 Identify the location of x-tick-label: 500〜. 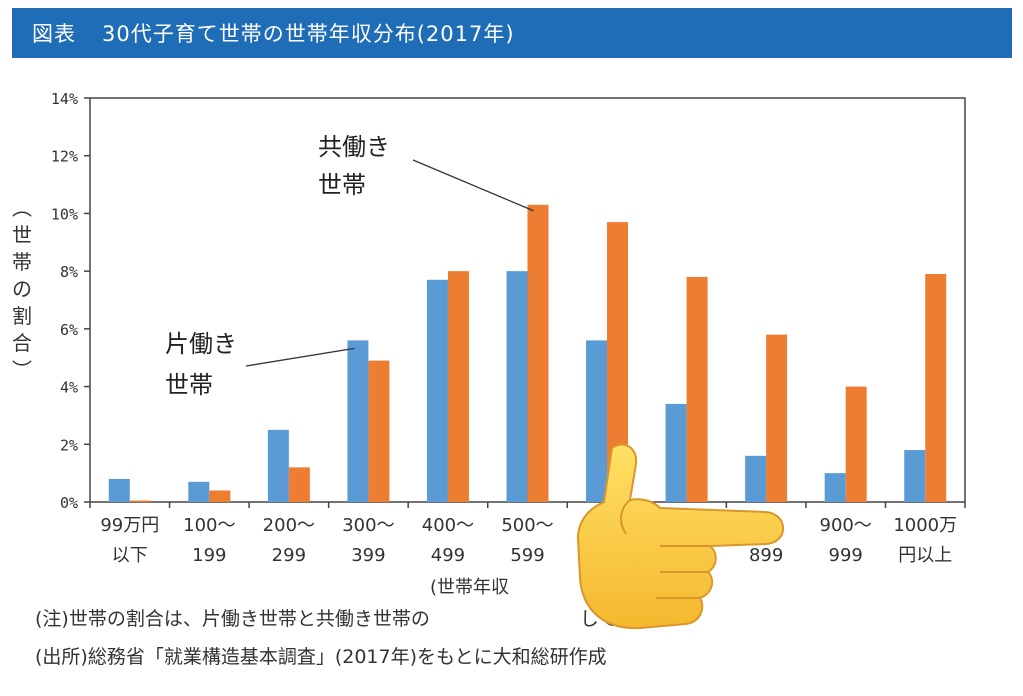
(527, 525).